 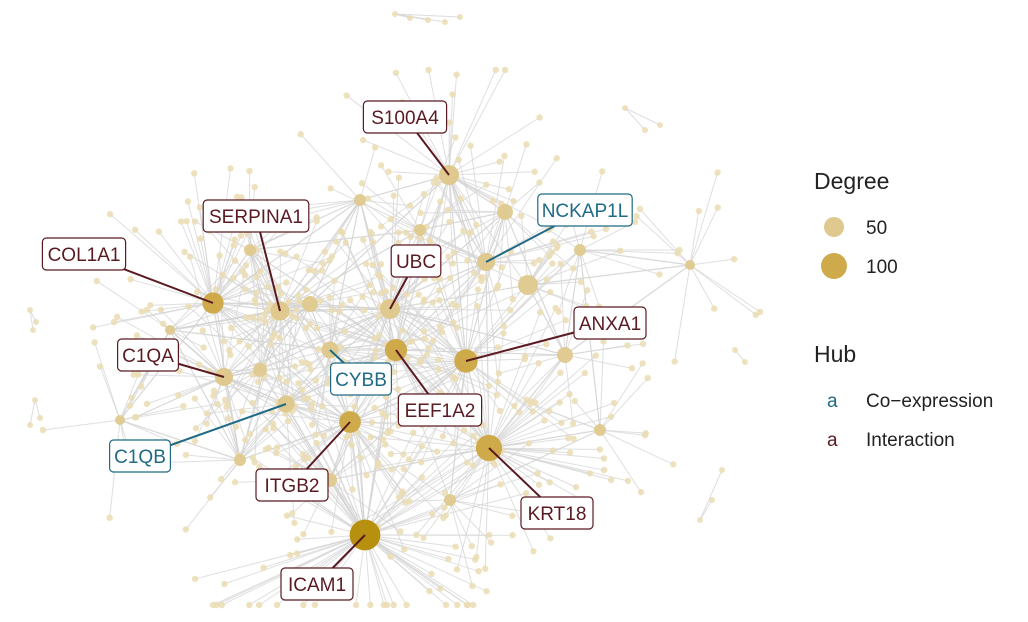 I want to click on hub-label-cybb: CYBB, so click(x=361, y=379).